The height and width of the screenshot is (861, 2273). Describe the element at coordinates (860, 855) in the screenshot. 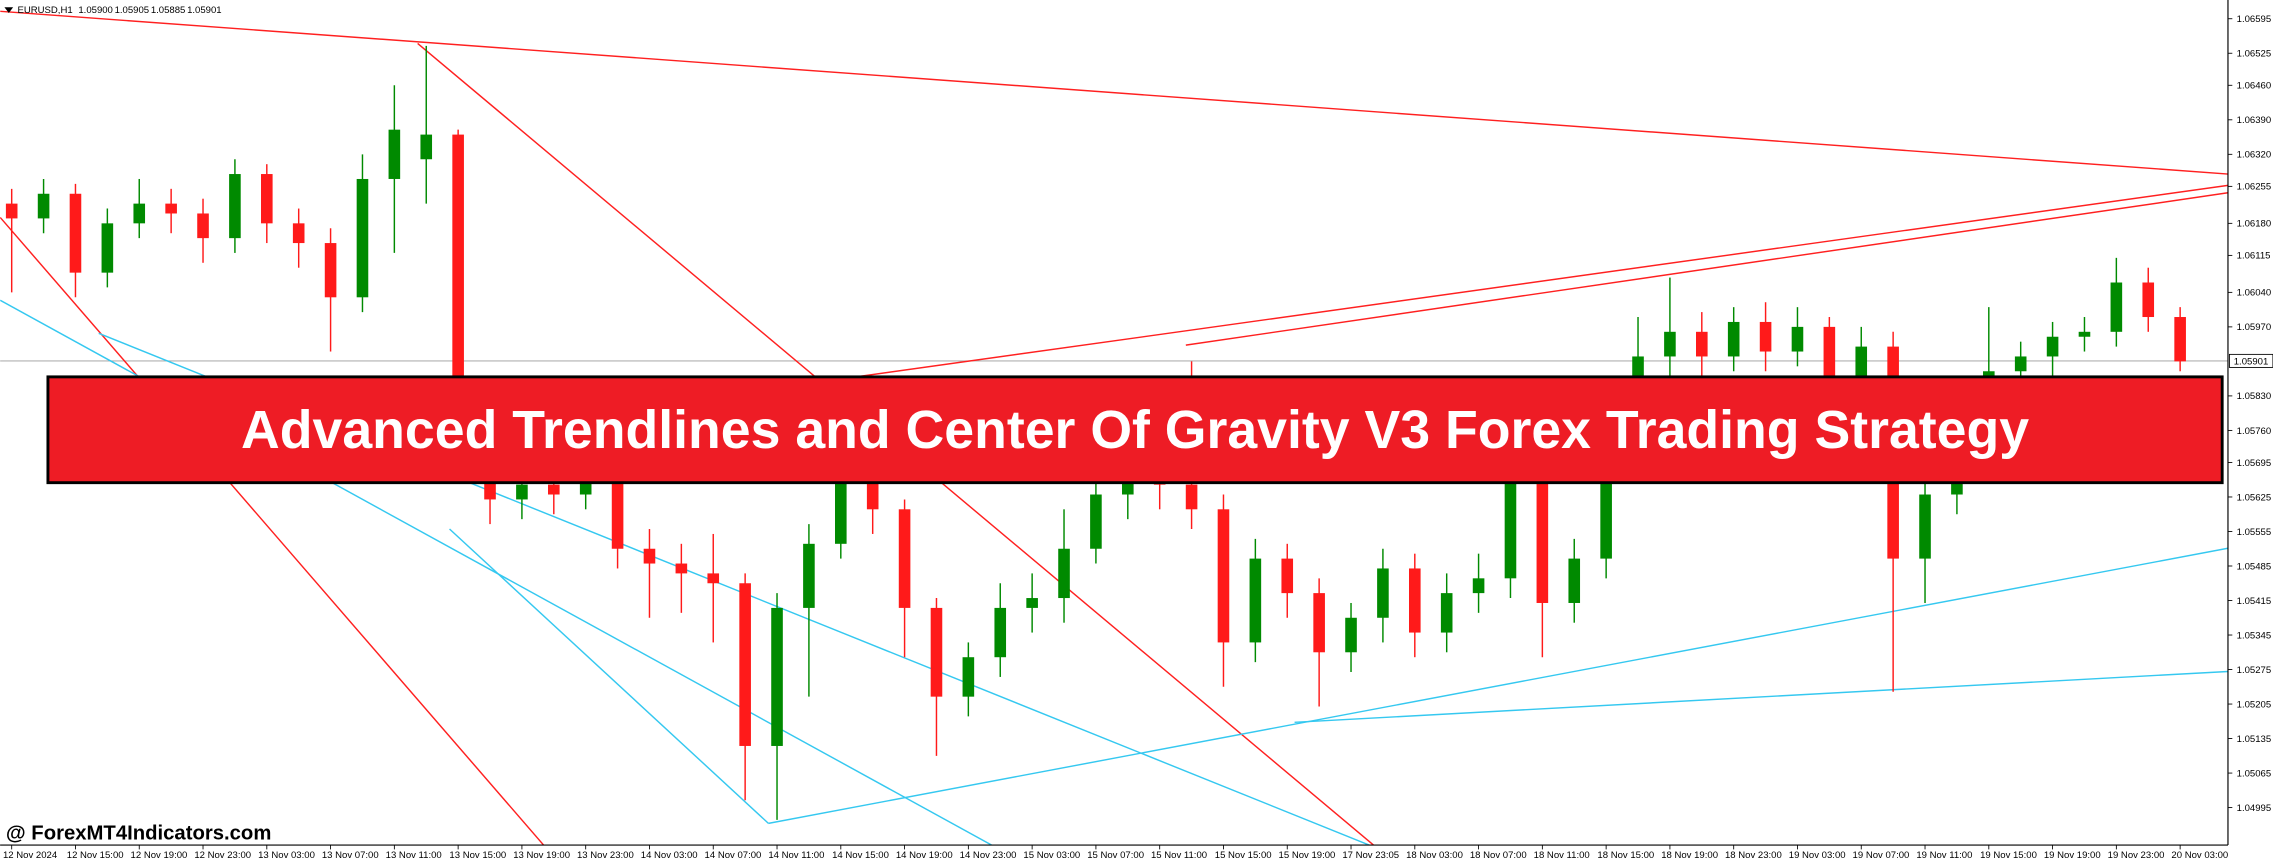

I see `x-tick-label: 14 Nov 15:00` at that location.